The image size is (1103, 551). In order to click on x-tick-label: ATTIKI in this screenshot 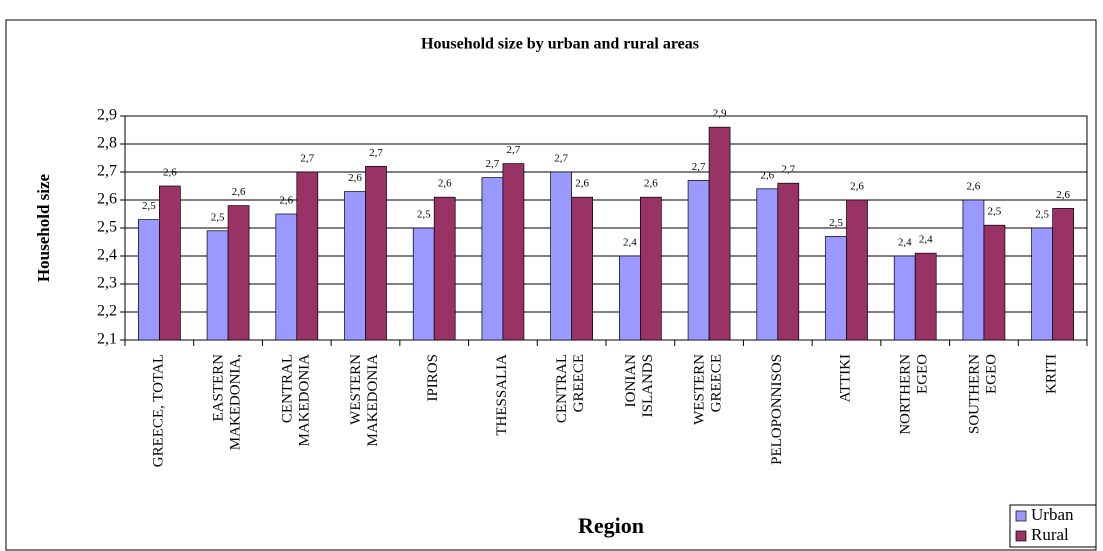, I will do `click(846, 378)`.